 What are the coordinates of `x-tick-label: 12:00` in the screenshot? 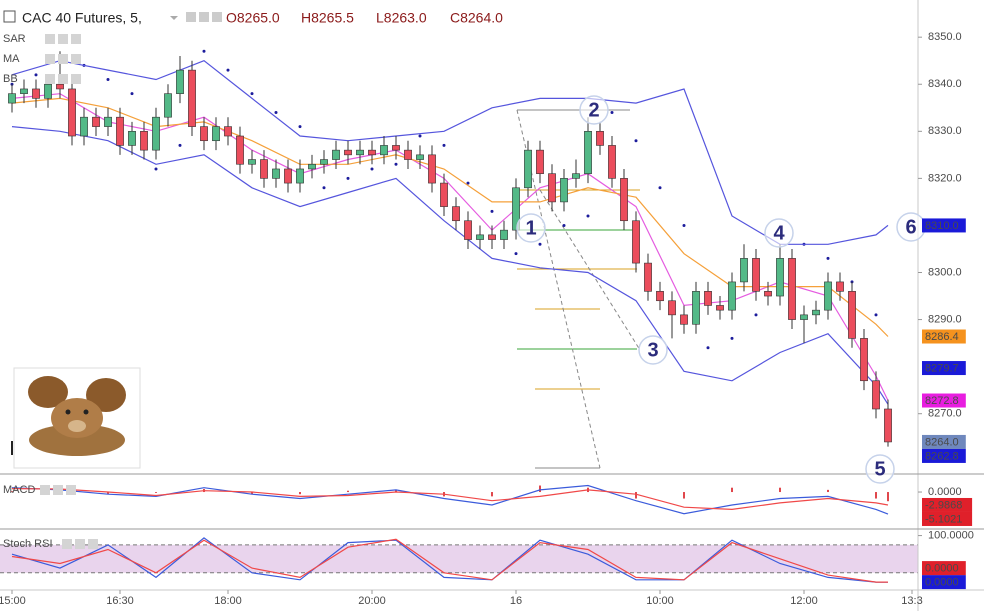 It's located at (804, 601).